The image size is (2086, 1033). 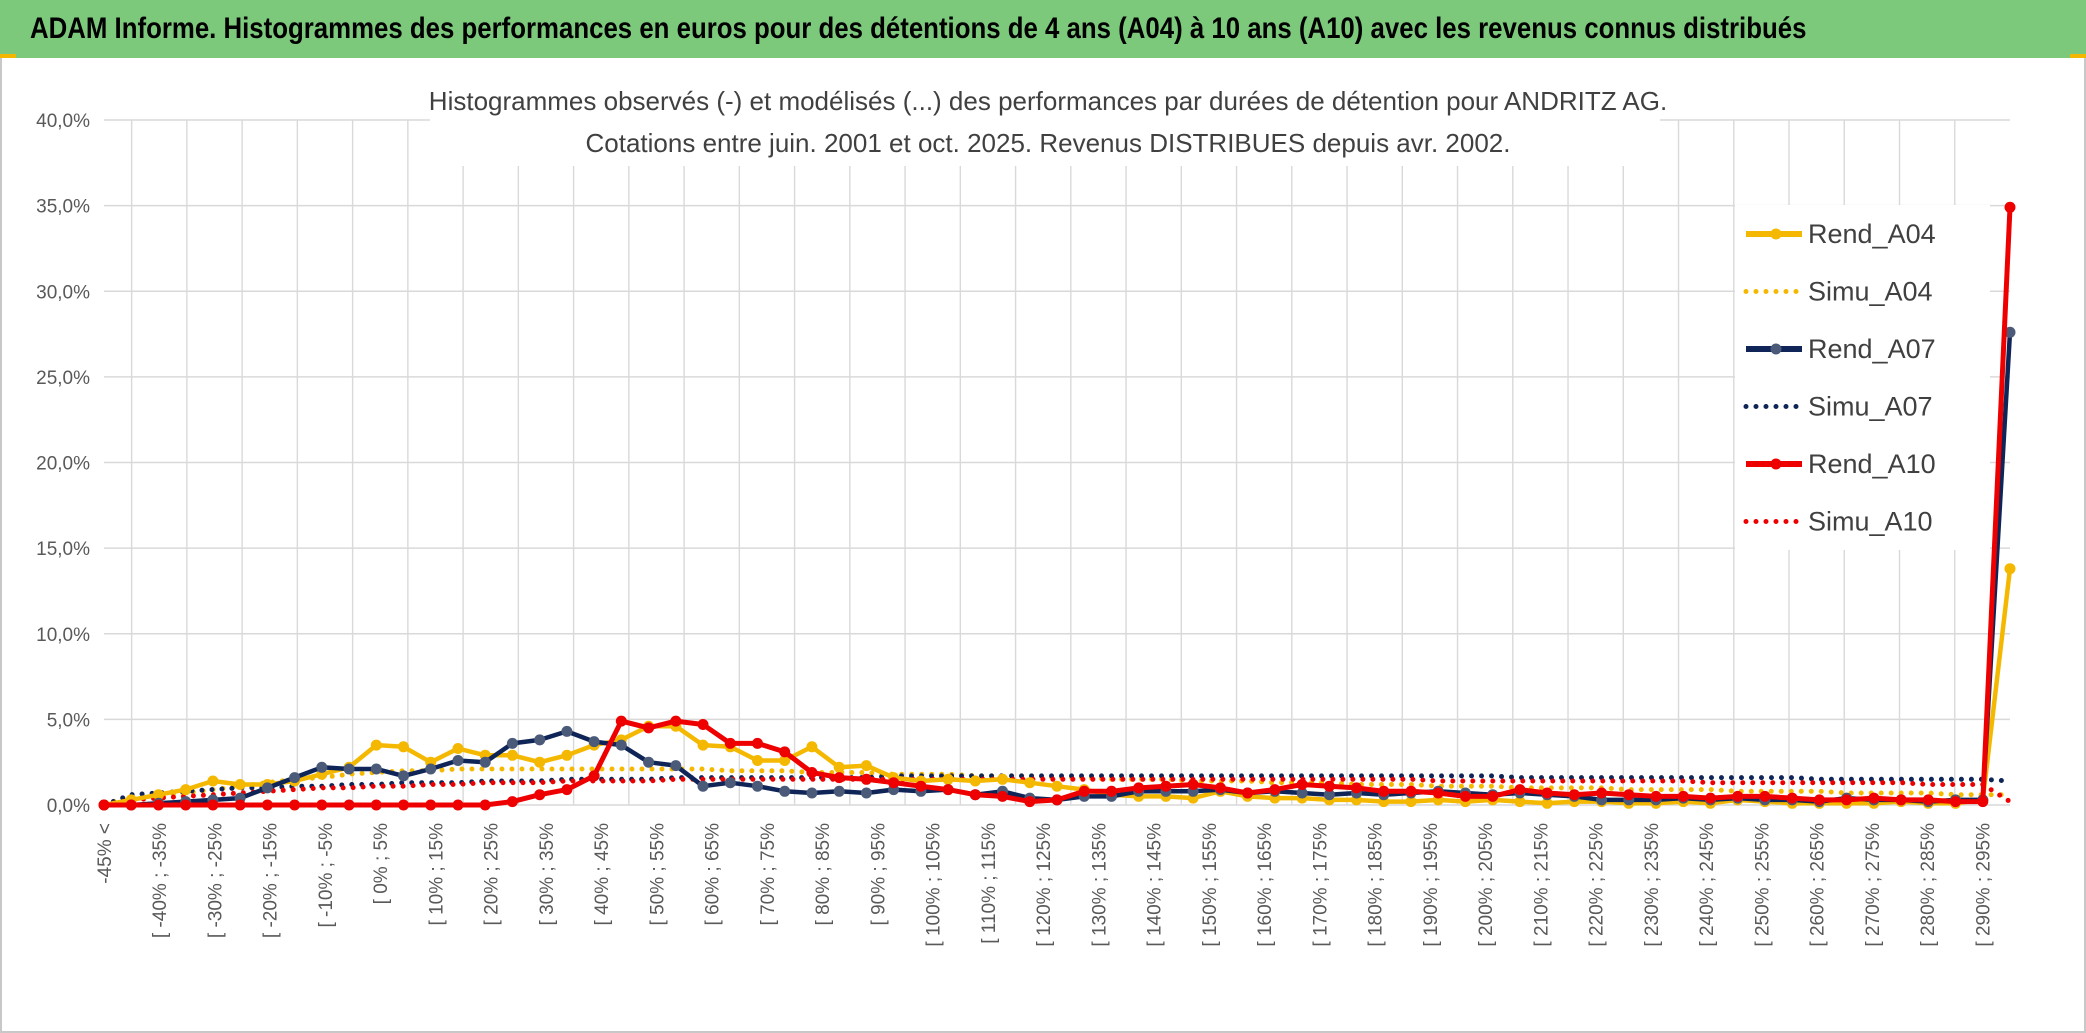 What do you see at coordinates (326, 875) in the screenshot?
I see `x-tick-label: [ -10% ; -5%` at bounding box center [326, 875].